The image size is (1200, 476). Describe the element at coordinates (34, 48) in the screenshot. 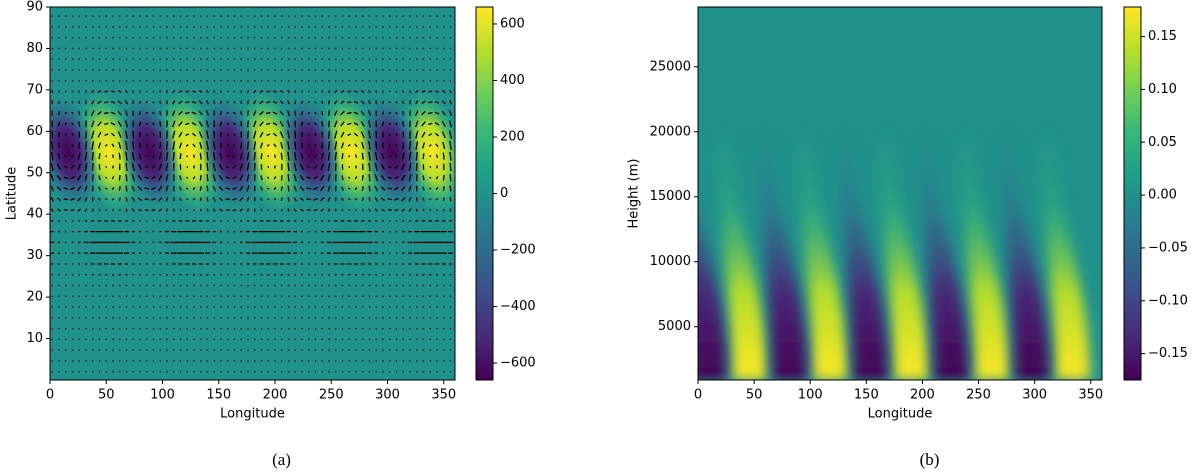

I see `y-tick-label: 80` at that location.